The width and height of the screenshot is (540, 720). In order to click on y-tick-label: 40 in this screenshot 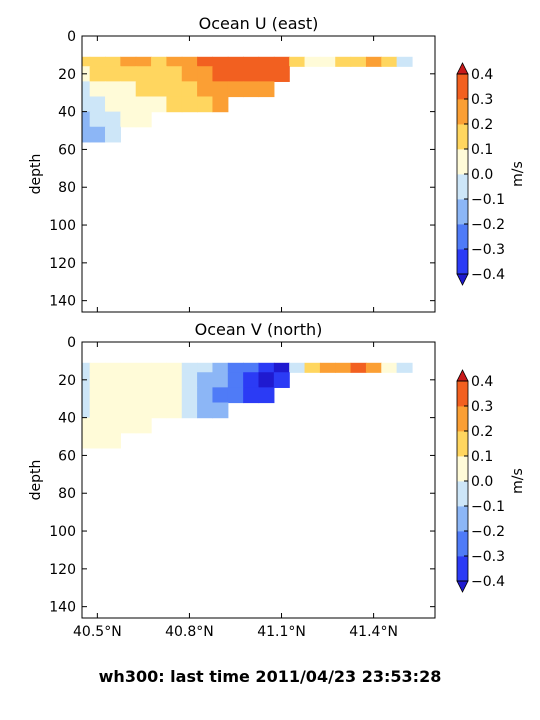, I will do `click(67, 113)`.